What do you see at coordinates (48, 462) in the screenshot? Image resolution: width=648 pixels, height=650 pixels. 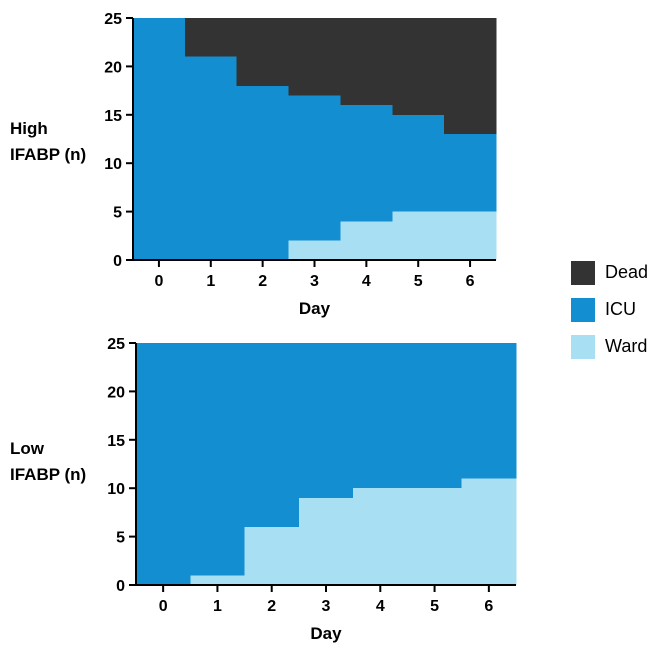 I see `y-axis-label-low: Low IFABP (n)` at bounding box center [48, 462].